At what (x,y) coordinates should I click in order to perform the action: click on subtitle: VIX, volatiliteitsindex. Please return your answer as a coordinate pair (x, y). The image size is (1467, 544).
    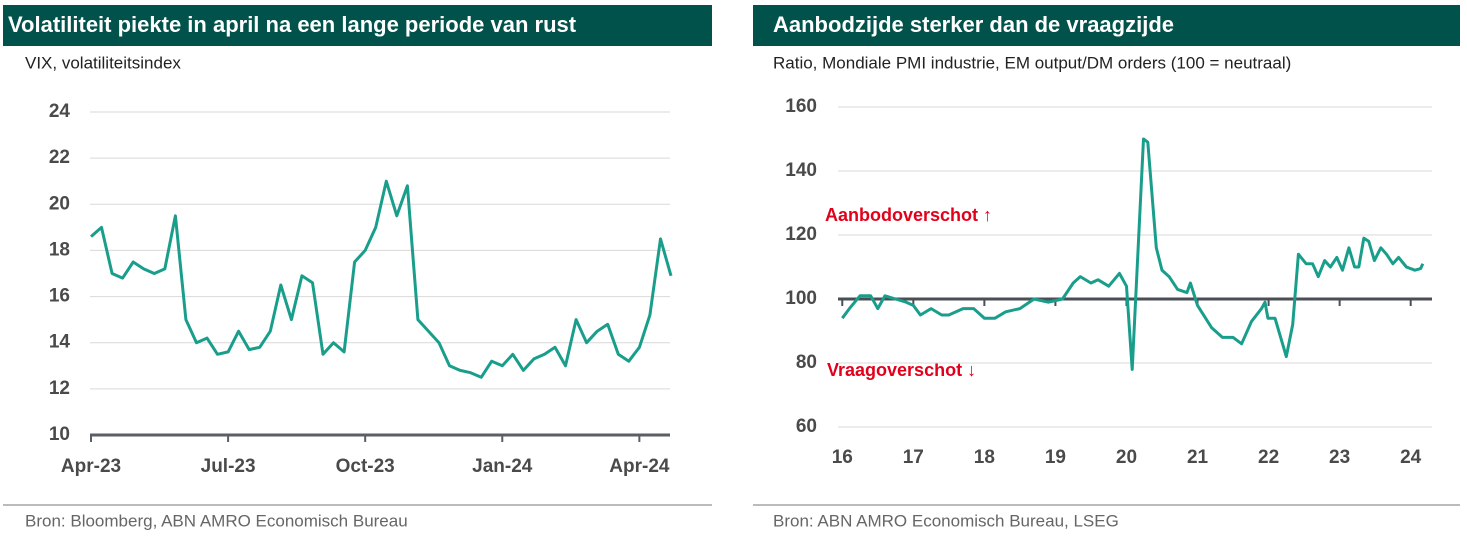
    Looking at the image, I should click on (103, 62).